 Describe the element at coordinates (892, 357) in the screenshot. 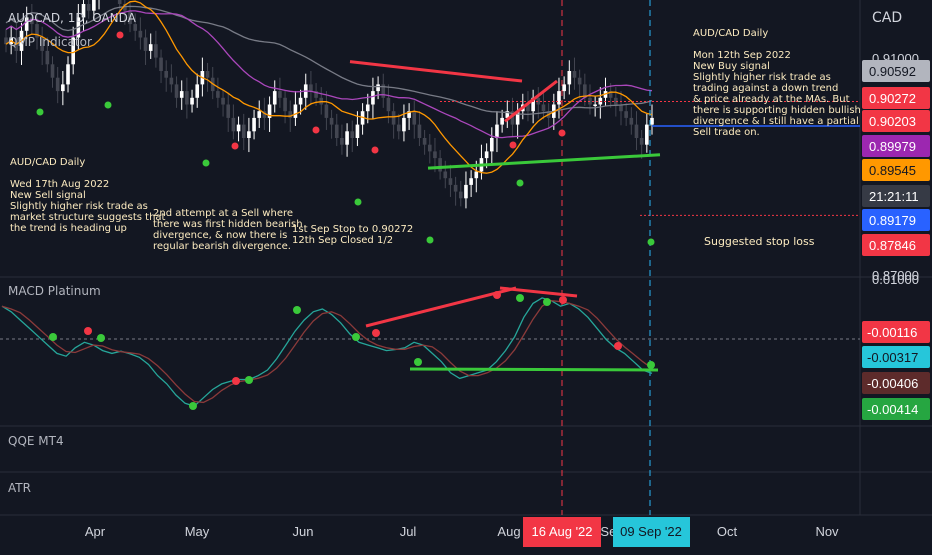

I see `macd-tag-label: -0.00317` at that location.